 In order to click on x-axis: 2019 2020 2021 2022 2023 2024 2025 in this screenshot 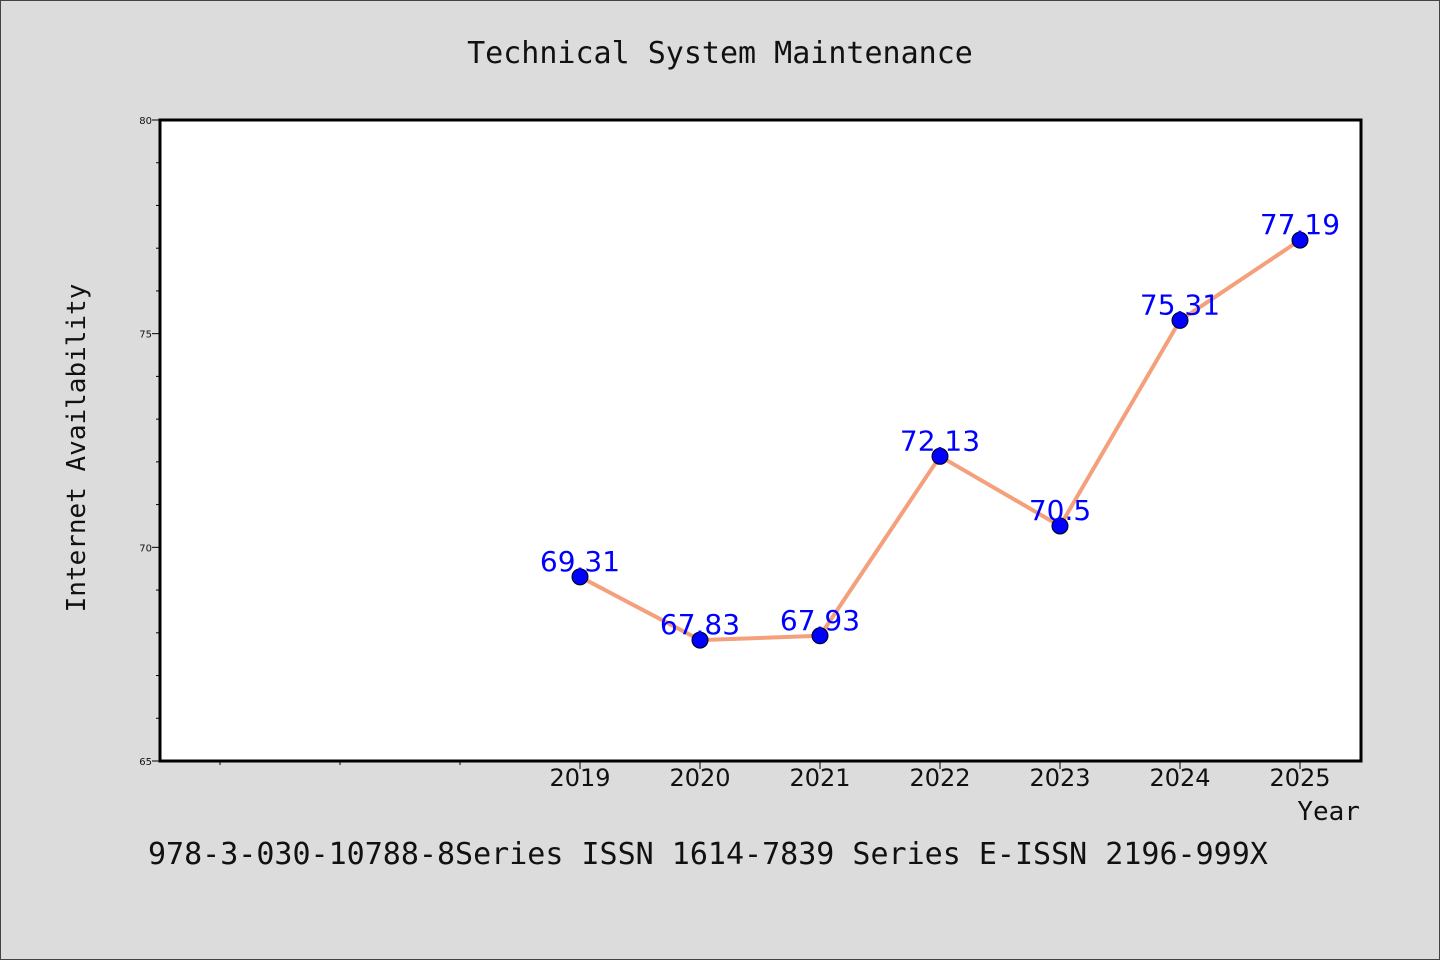, I will do `click(775, 776)`.